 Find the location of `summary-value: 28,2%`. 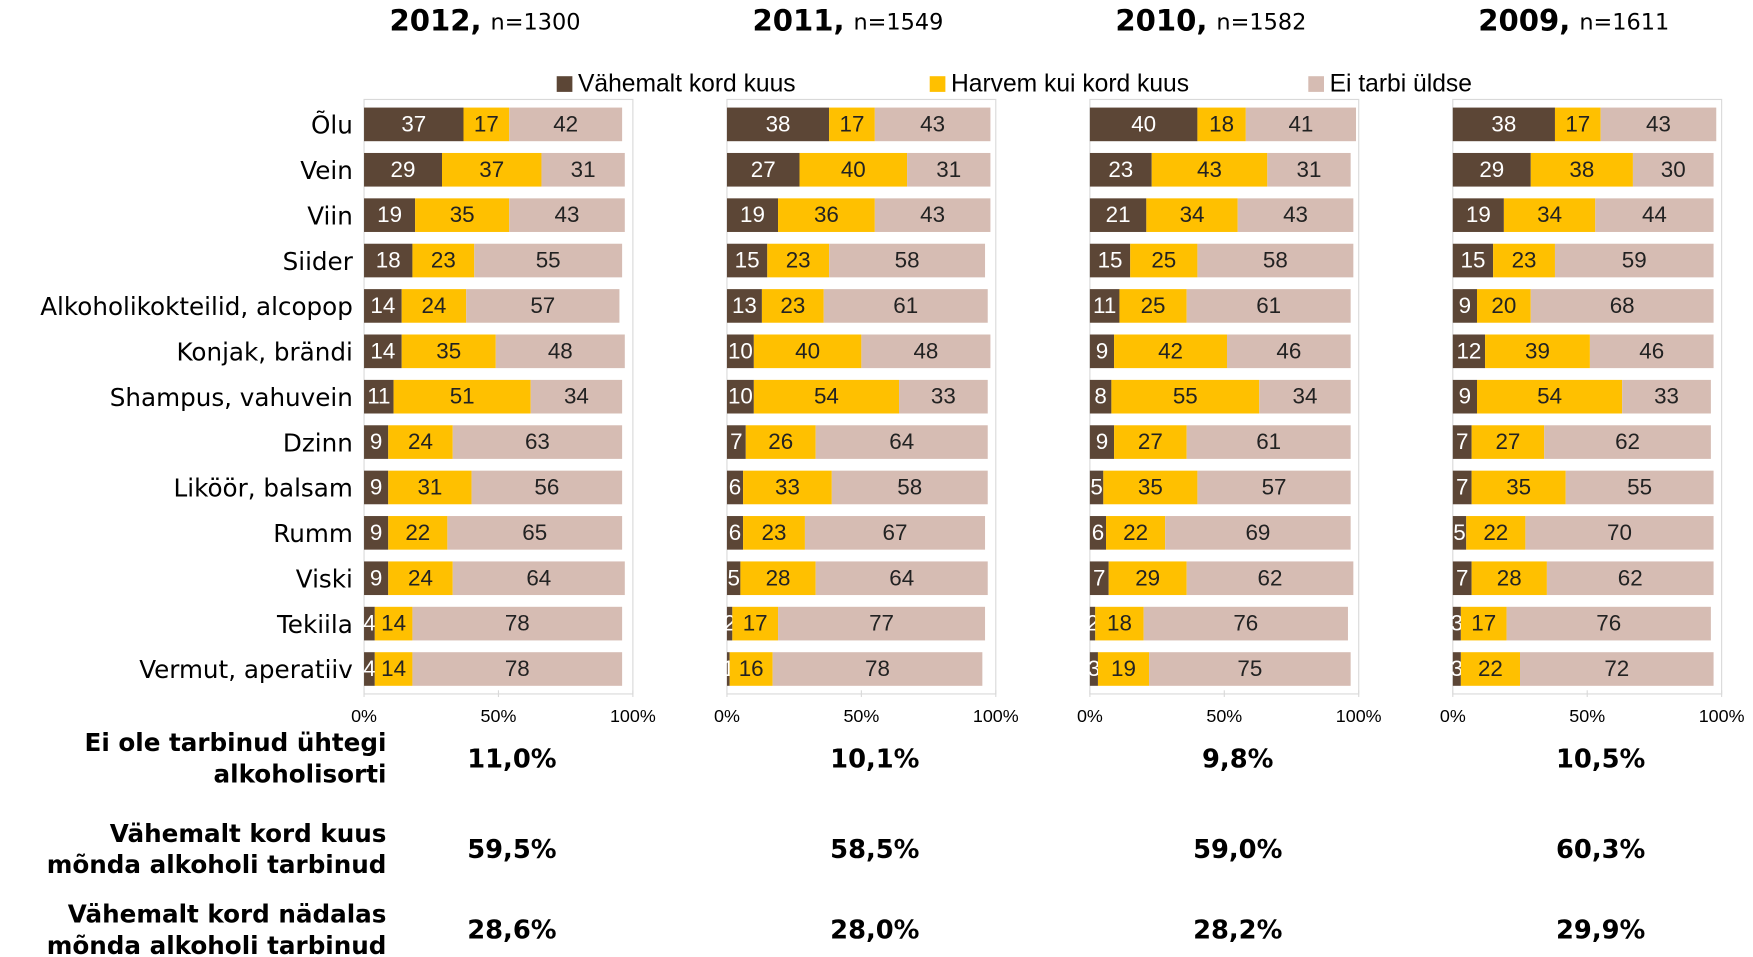

summary-value: 28,2% is located at coordinates (1237, 931).